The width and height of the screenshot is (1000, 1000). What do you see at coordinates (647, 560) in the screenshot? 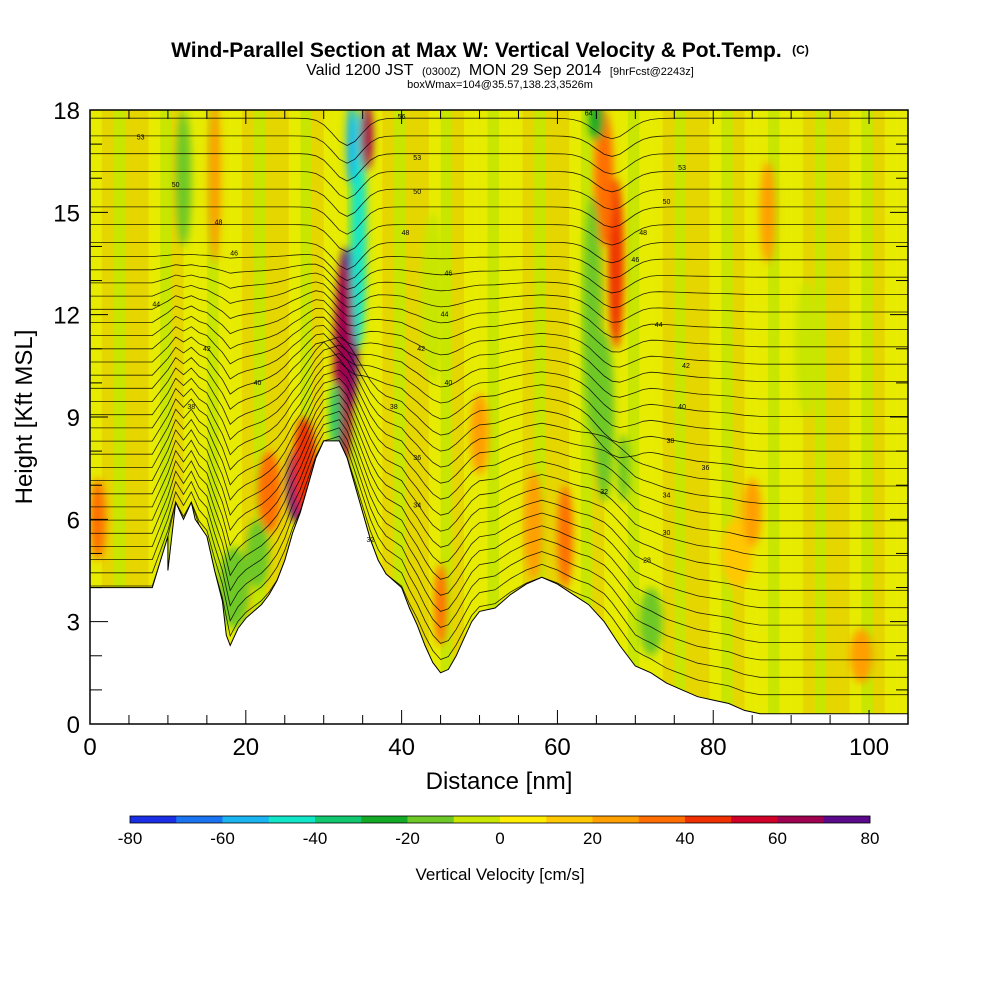
I see `contour-label: 28` at bounding box center [647, 560].